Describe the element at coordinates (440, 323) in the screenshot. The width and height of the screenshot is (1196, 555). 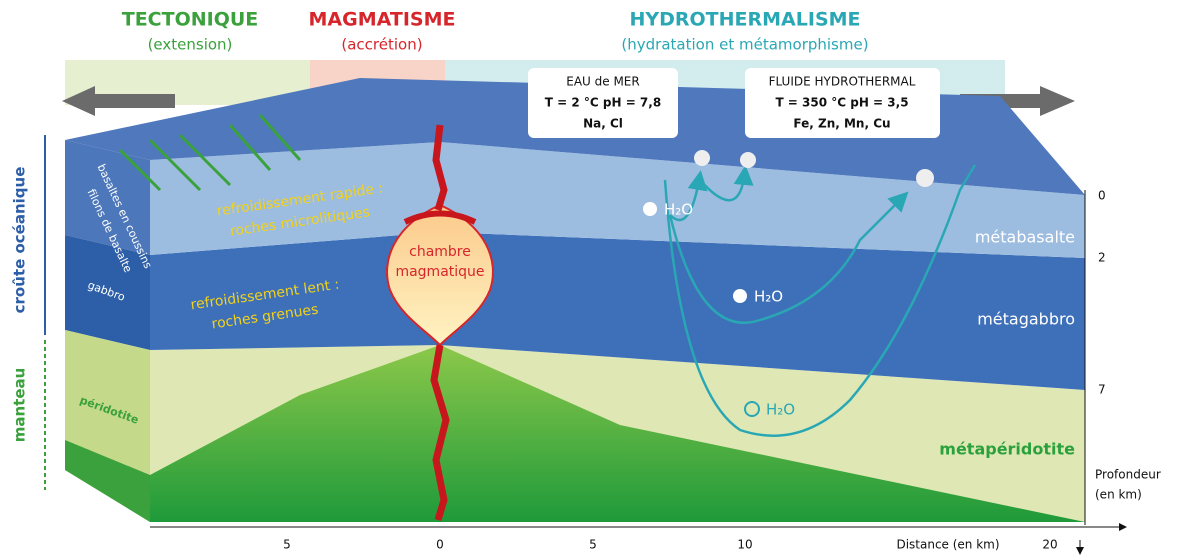
I see `dyke` at that location.